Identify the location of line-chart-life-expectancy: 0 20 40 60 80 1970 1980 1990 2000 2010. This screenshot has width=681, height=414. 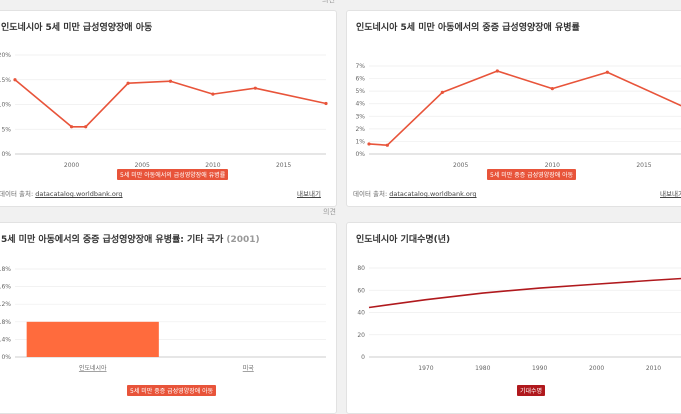
(519, 318).